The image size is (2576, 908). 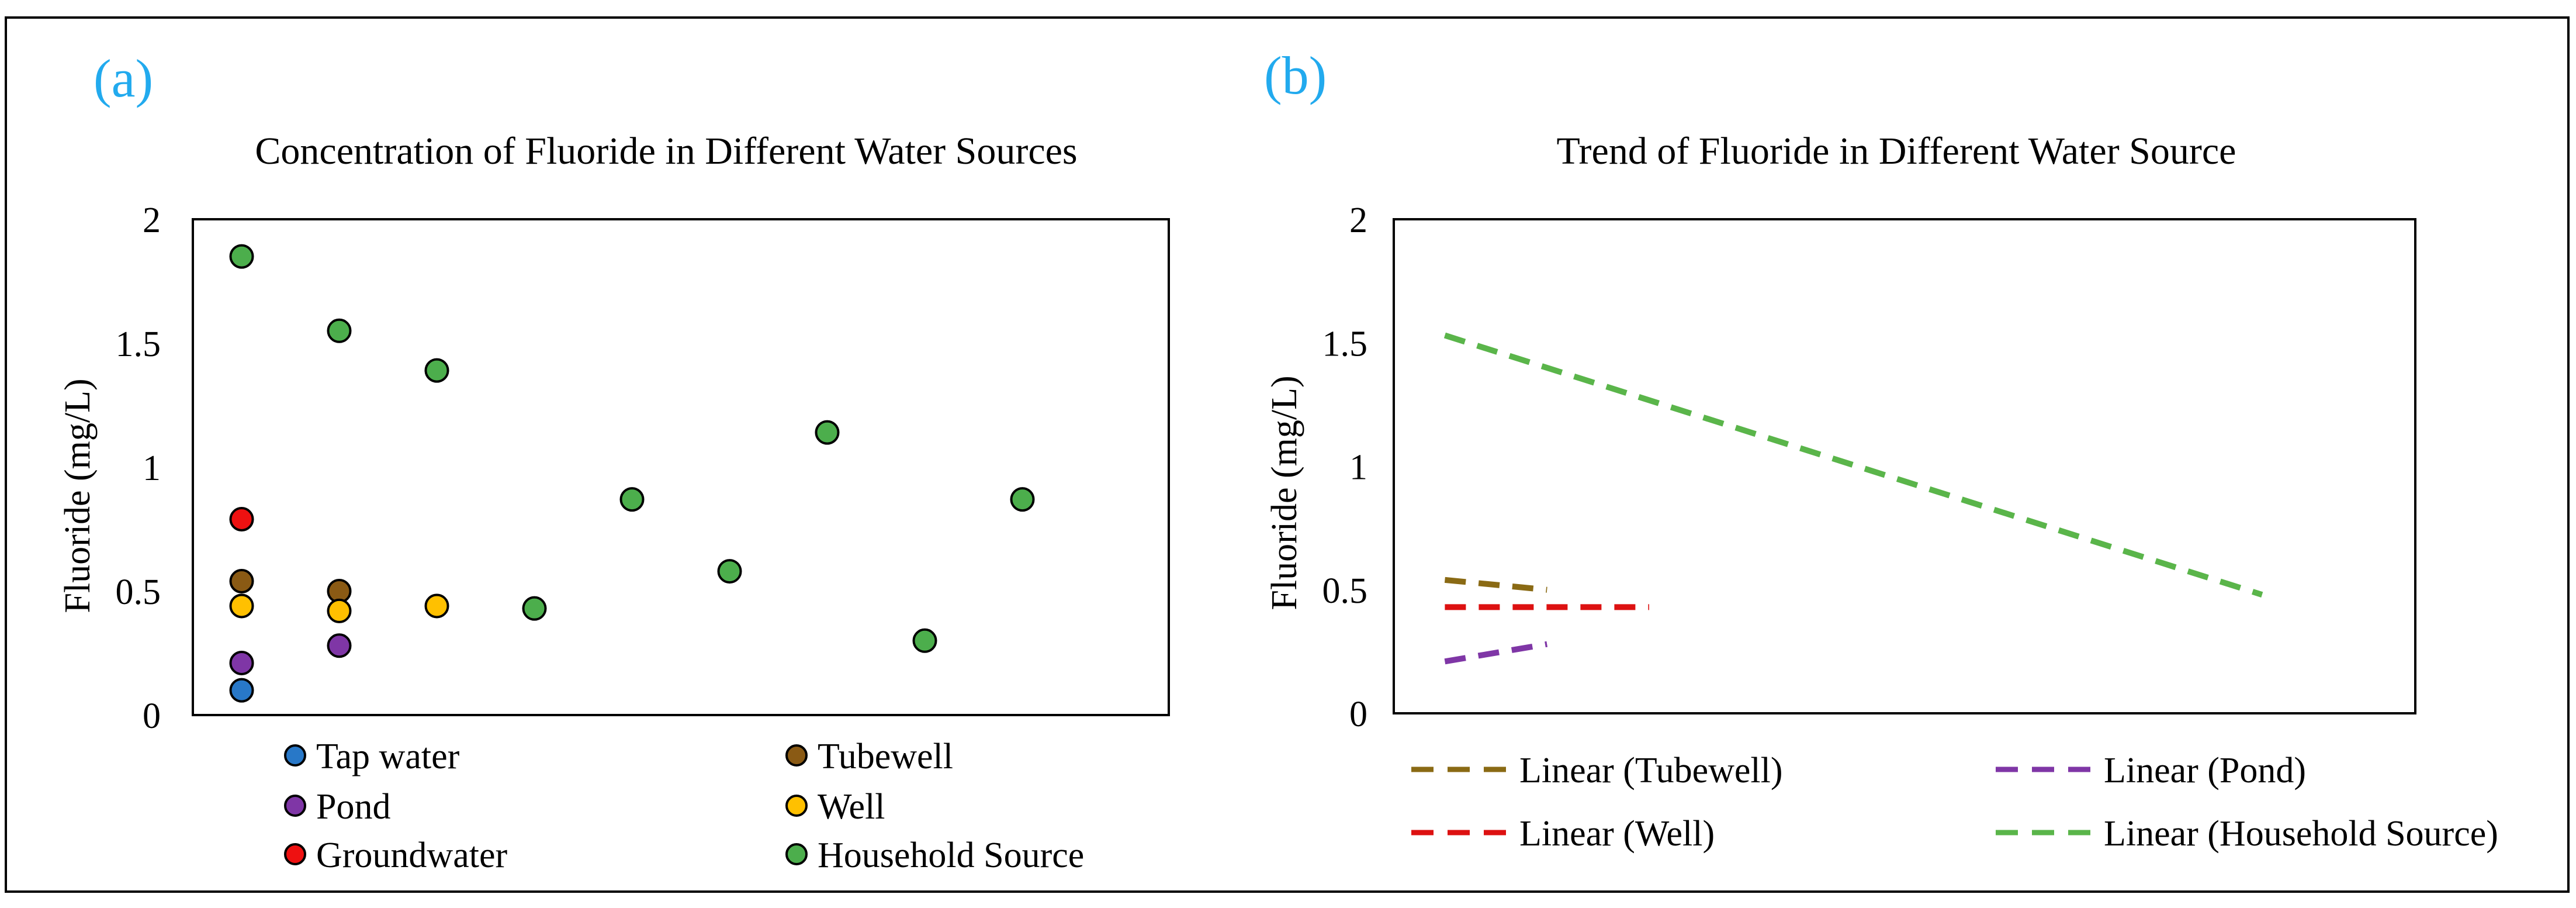 What do you see at coordinates (2301, 834) in the screenshot?
I see `legend-label-household: Linear (Household Source)` at bounding box center [2301, 834].